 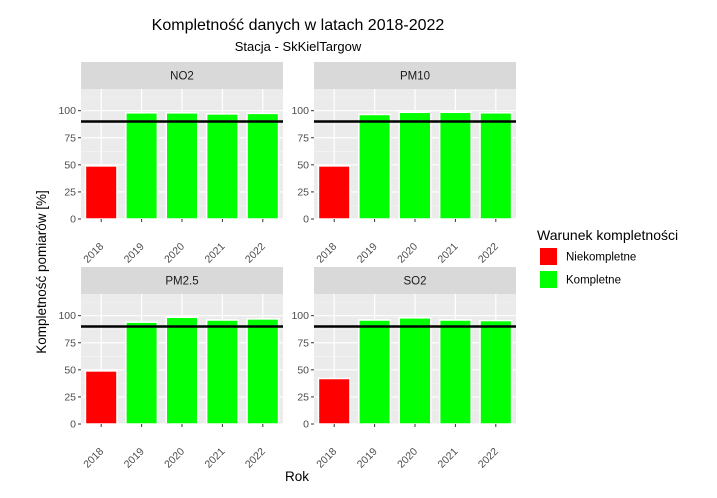 I want to click on chart-title: Kompletność danych w latach 2018-2022, so click(x=298, y=25).